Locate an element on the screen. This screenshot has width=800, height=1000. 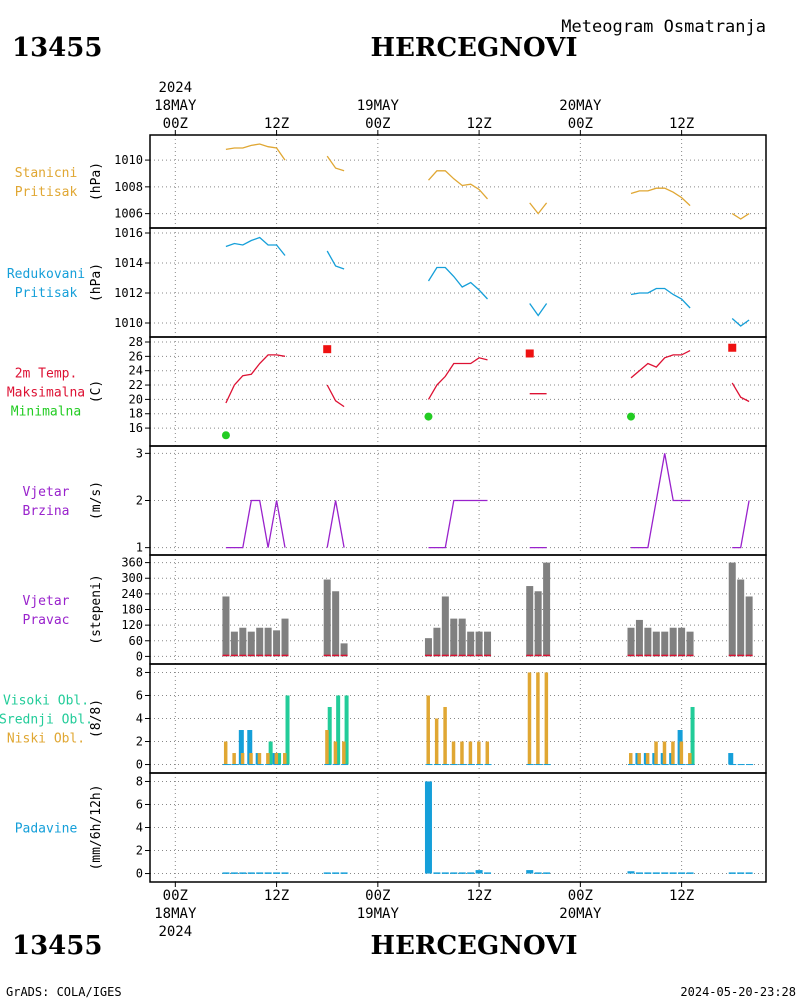
y-tick-label: 2 is located at coordinates (139, 501).